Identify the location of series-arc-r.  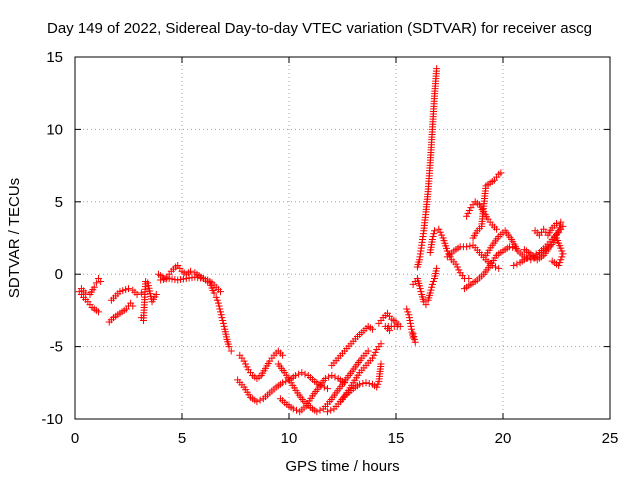
(427, 168).